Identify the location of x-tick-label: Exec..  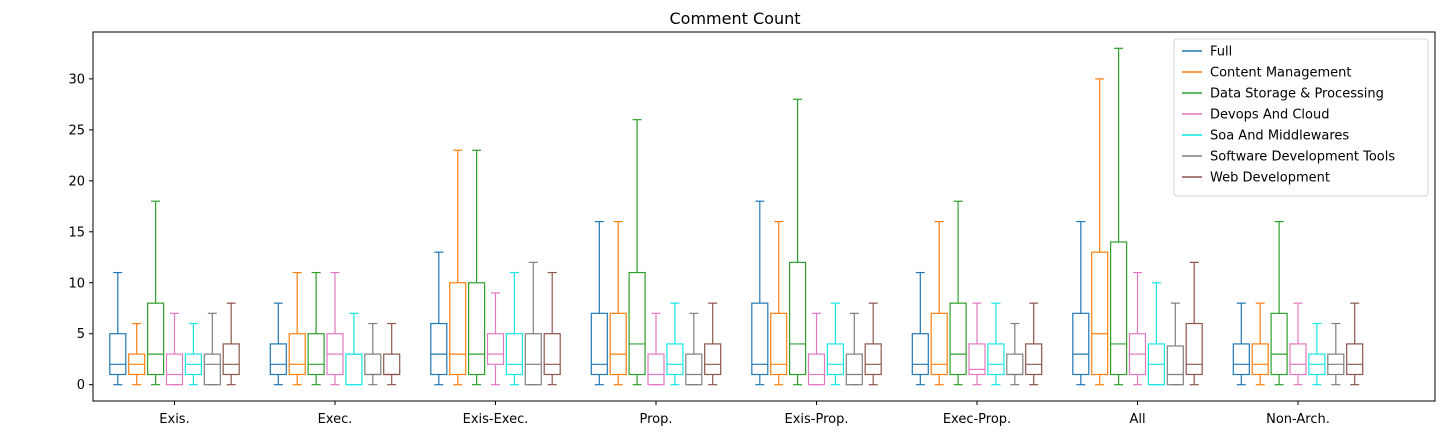
(335, 419).